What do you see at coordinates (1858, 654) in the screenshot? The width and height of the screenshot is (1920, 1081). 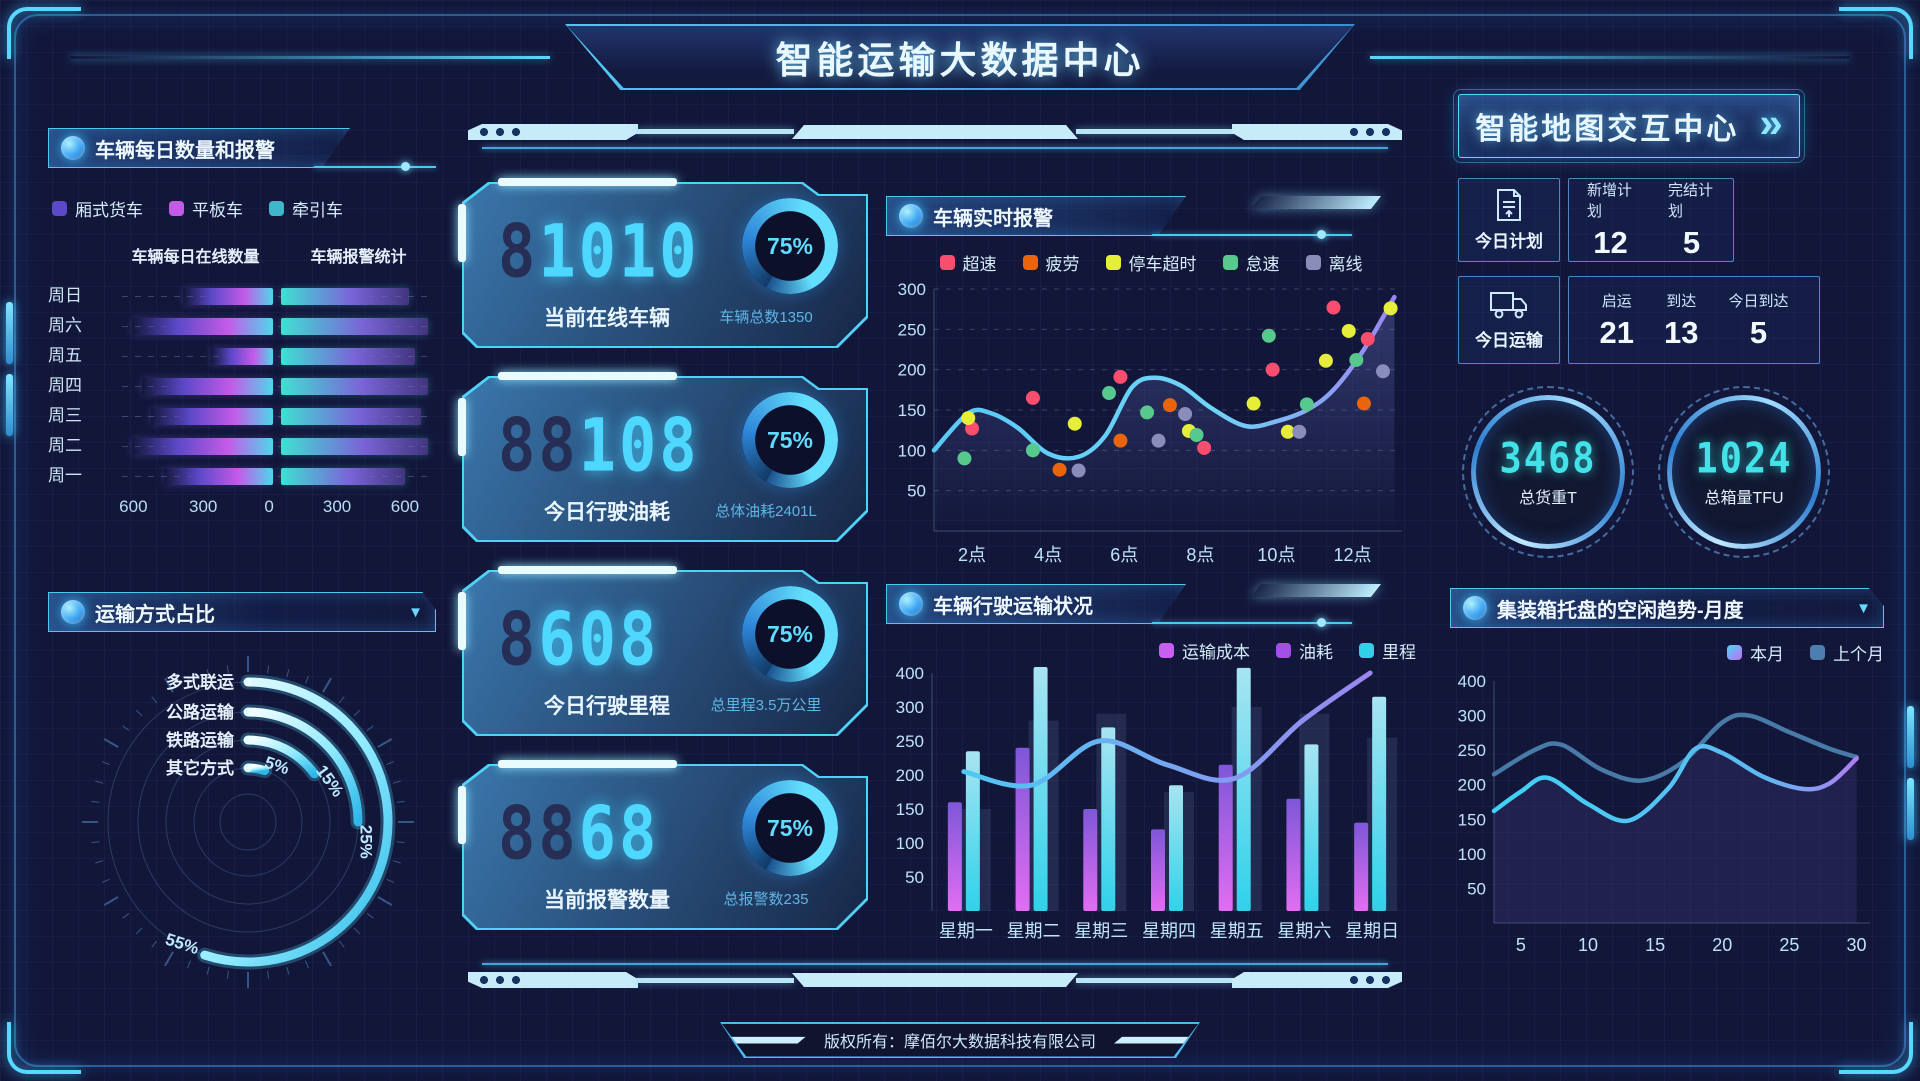 I see `legend-label: 上个月` at bounding box center [1858, 654].